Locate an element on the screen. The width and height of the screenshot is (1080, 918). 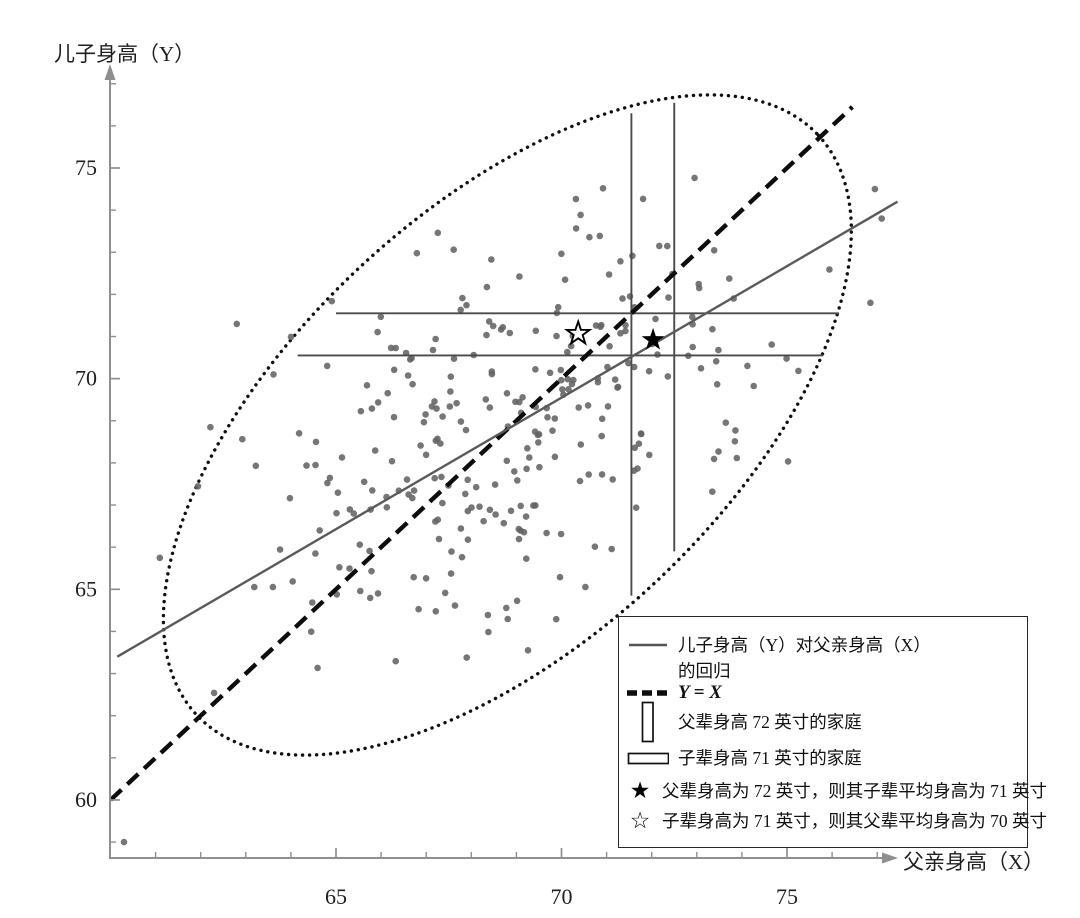
legend-label-son71: 子辈身高 71 英寸的家庭 is located at coordinates (770, 758).